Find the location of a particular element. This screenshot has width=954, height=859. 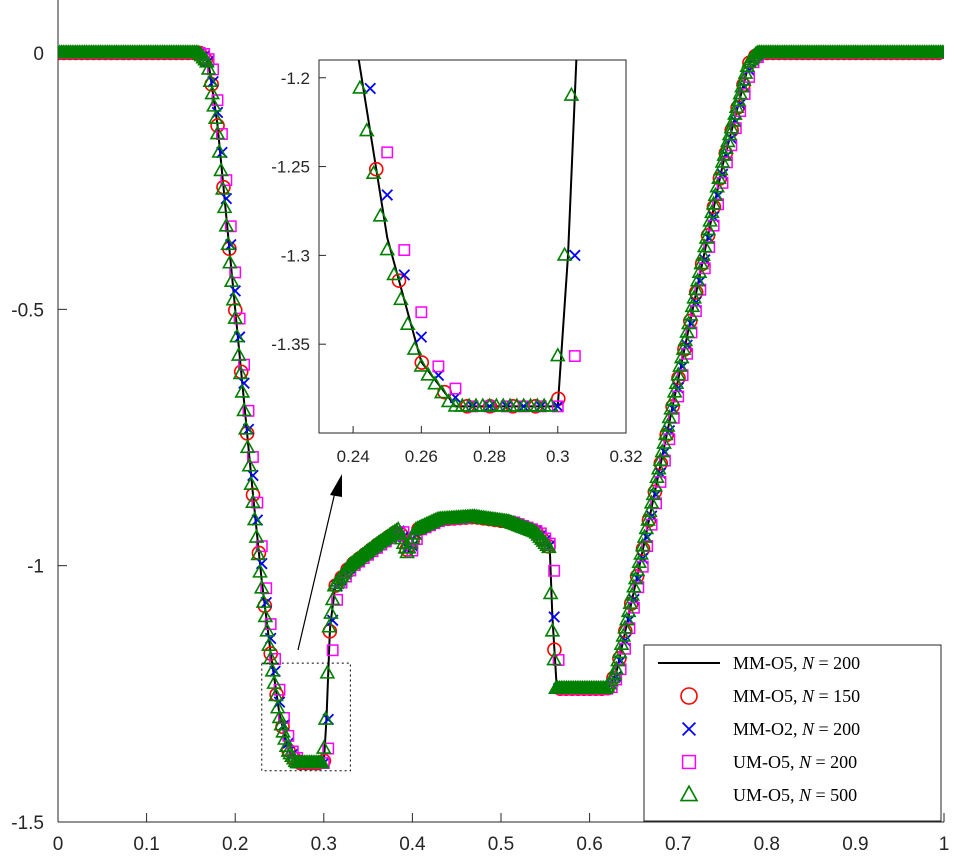

inset-y-ticks: -1.2 -1.25 -1.3 -1.35 is located at coordinates (298, 211).